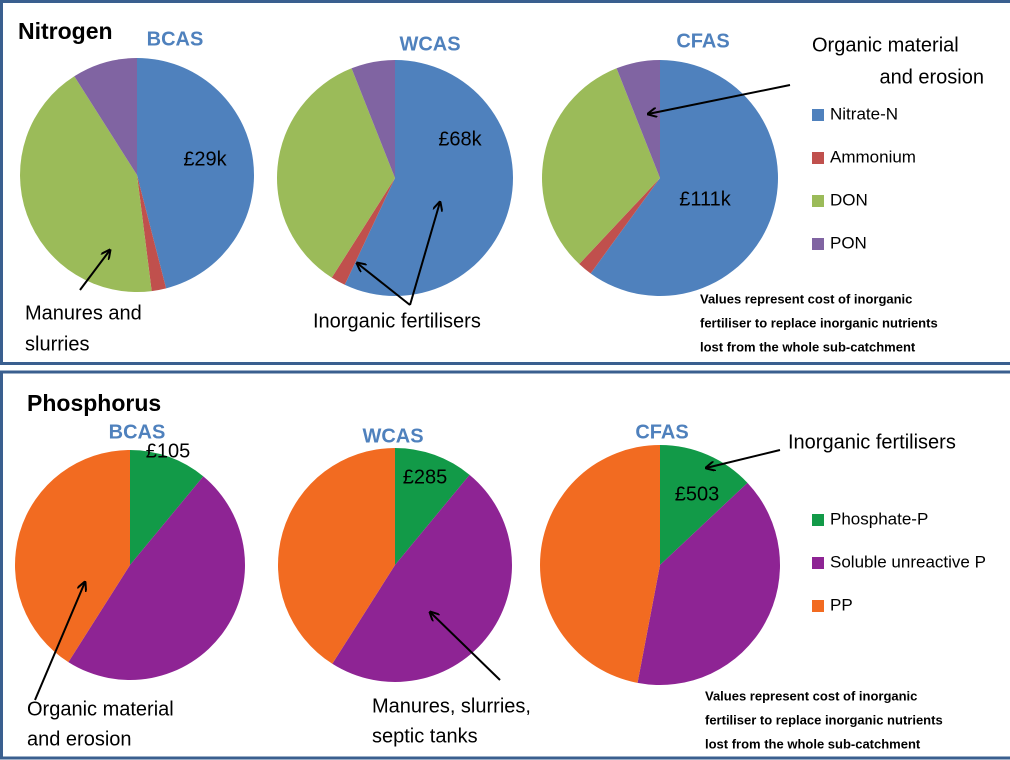  What do you see at coordinates (425, 477) in the screenshot?
I see `value-label: £285` at bounding box center [425, 477].